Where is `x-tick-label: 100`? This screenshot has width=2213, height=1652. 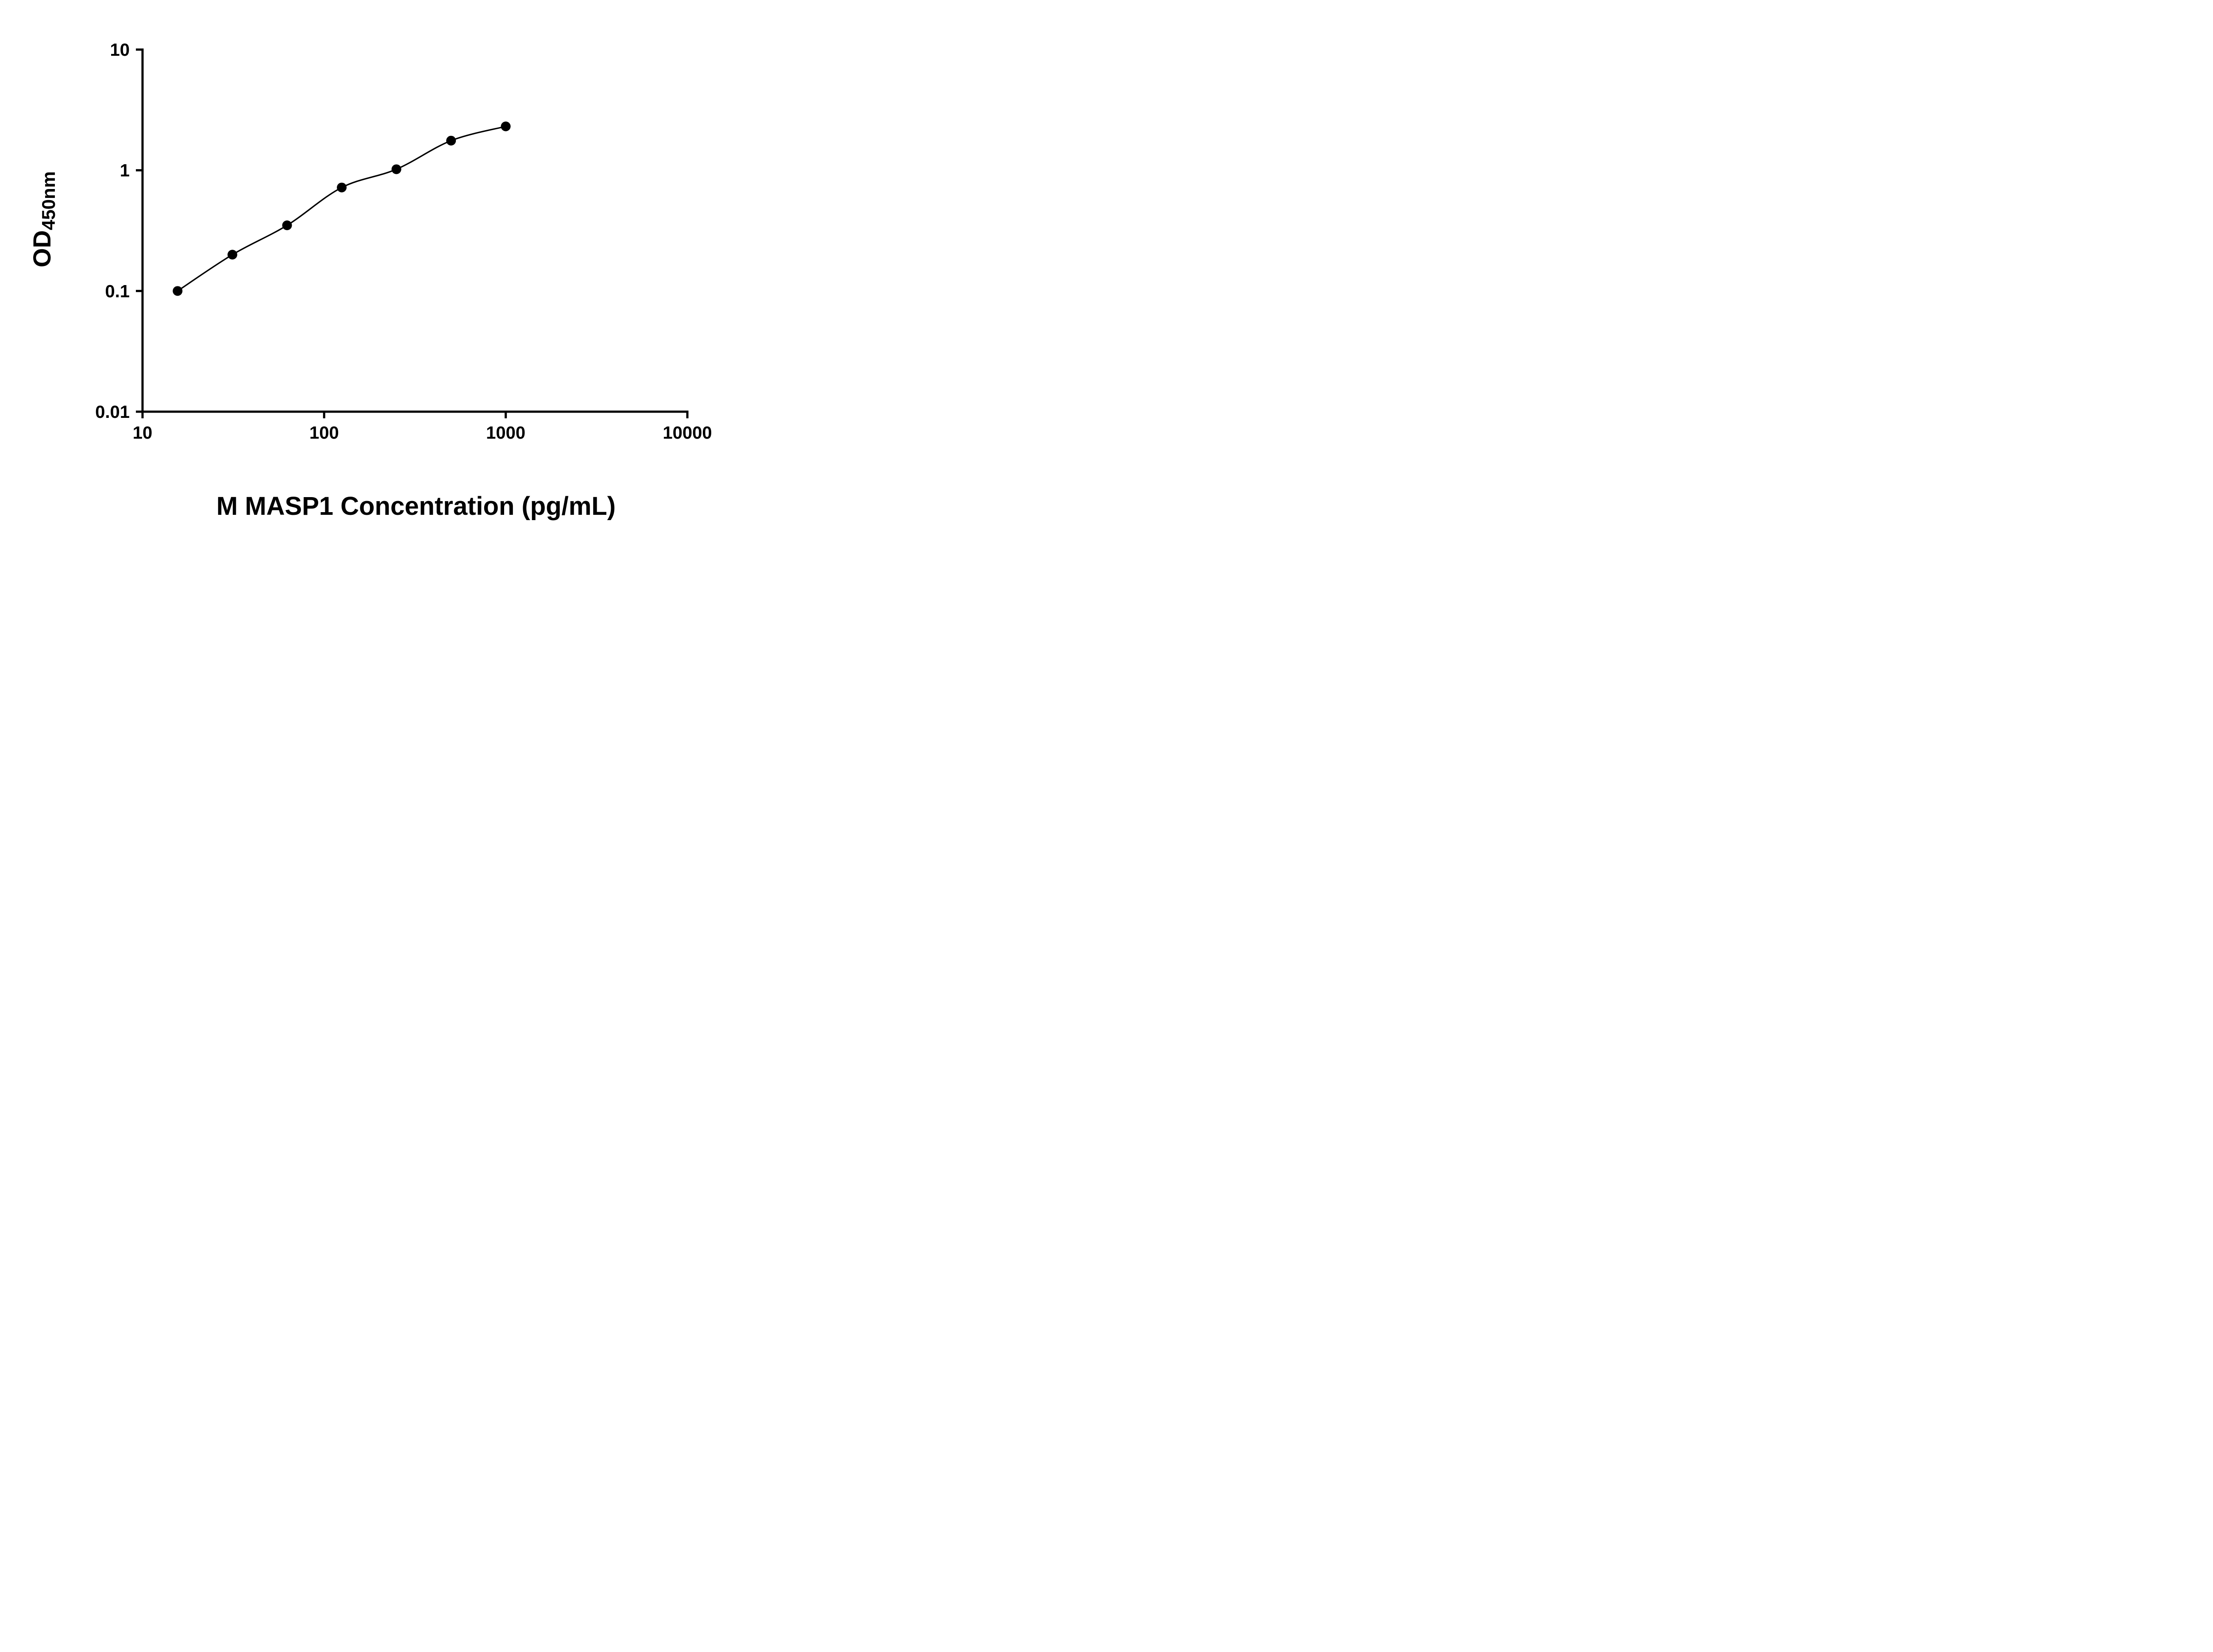
x-tick-label: 100 is located at coordinates (324, 433).